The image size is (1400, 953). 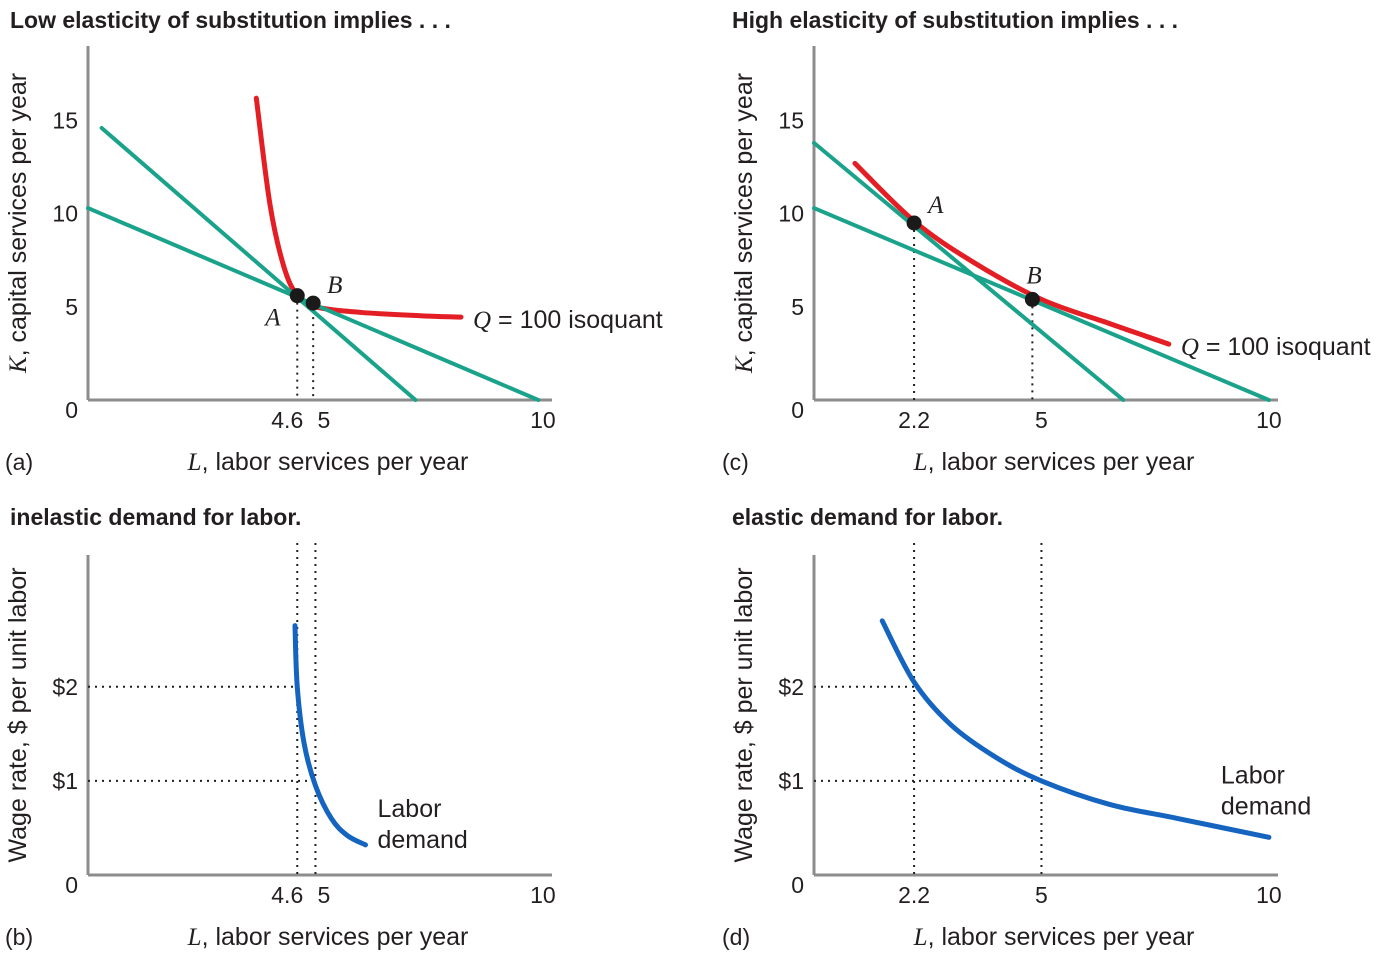 What do you see at coordinates (19, 937) in the screenshot?
I see `panel-tag: (b)` at bounding box center [19, 937].